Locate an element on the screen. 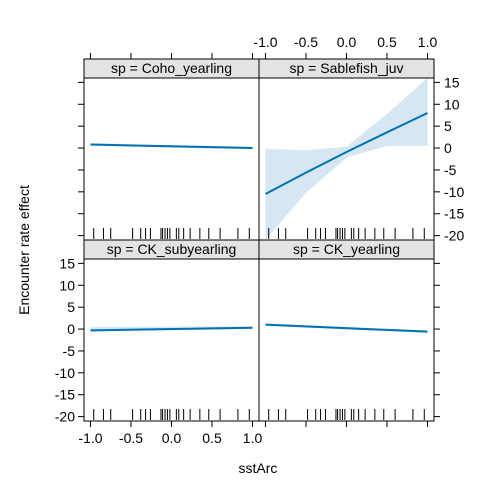 The height and width of the screenshot is (500, 500). panel-2: sp = CK_subyearling is located at coordinates (171, 330).